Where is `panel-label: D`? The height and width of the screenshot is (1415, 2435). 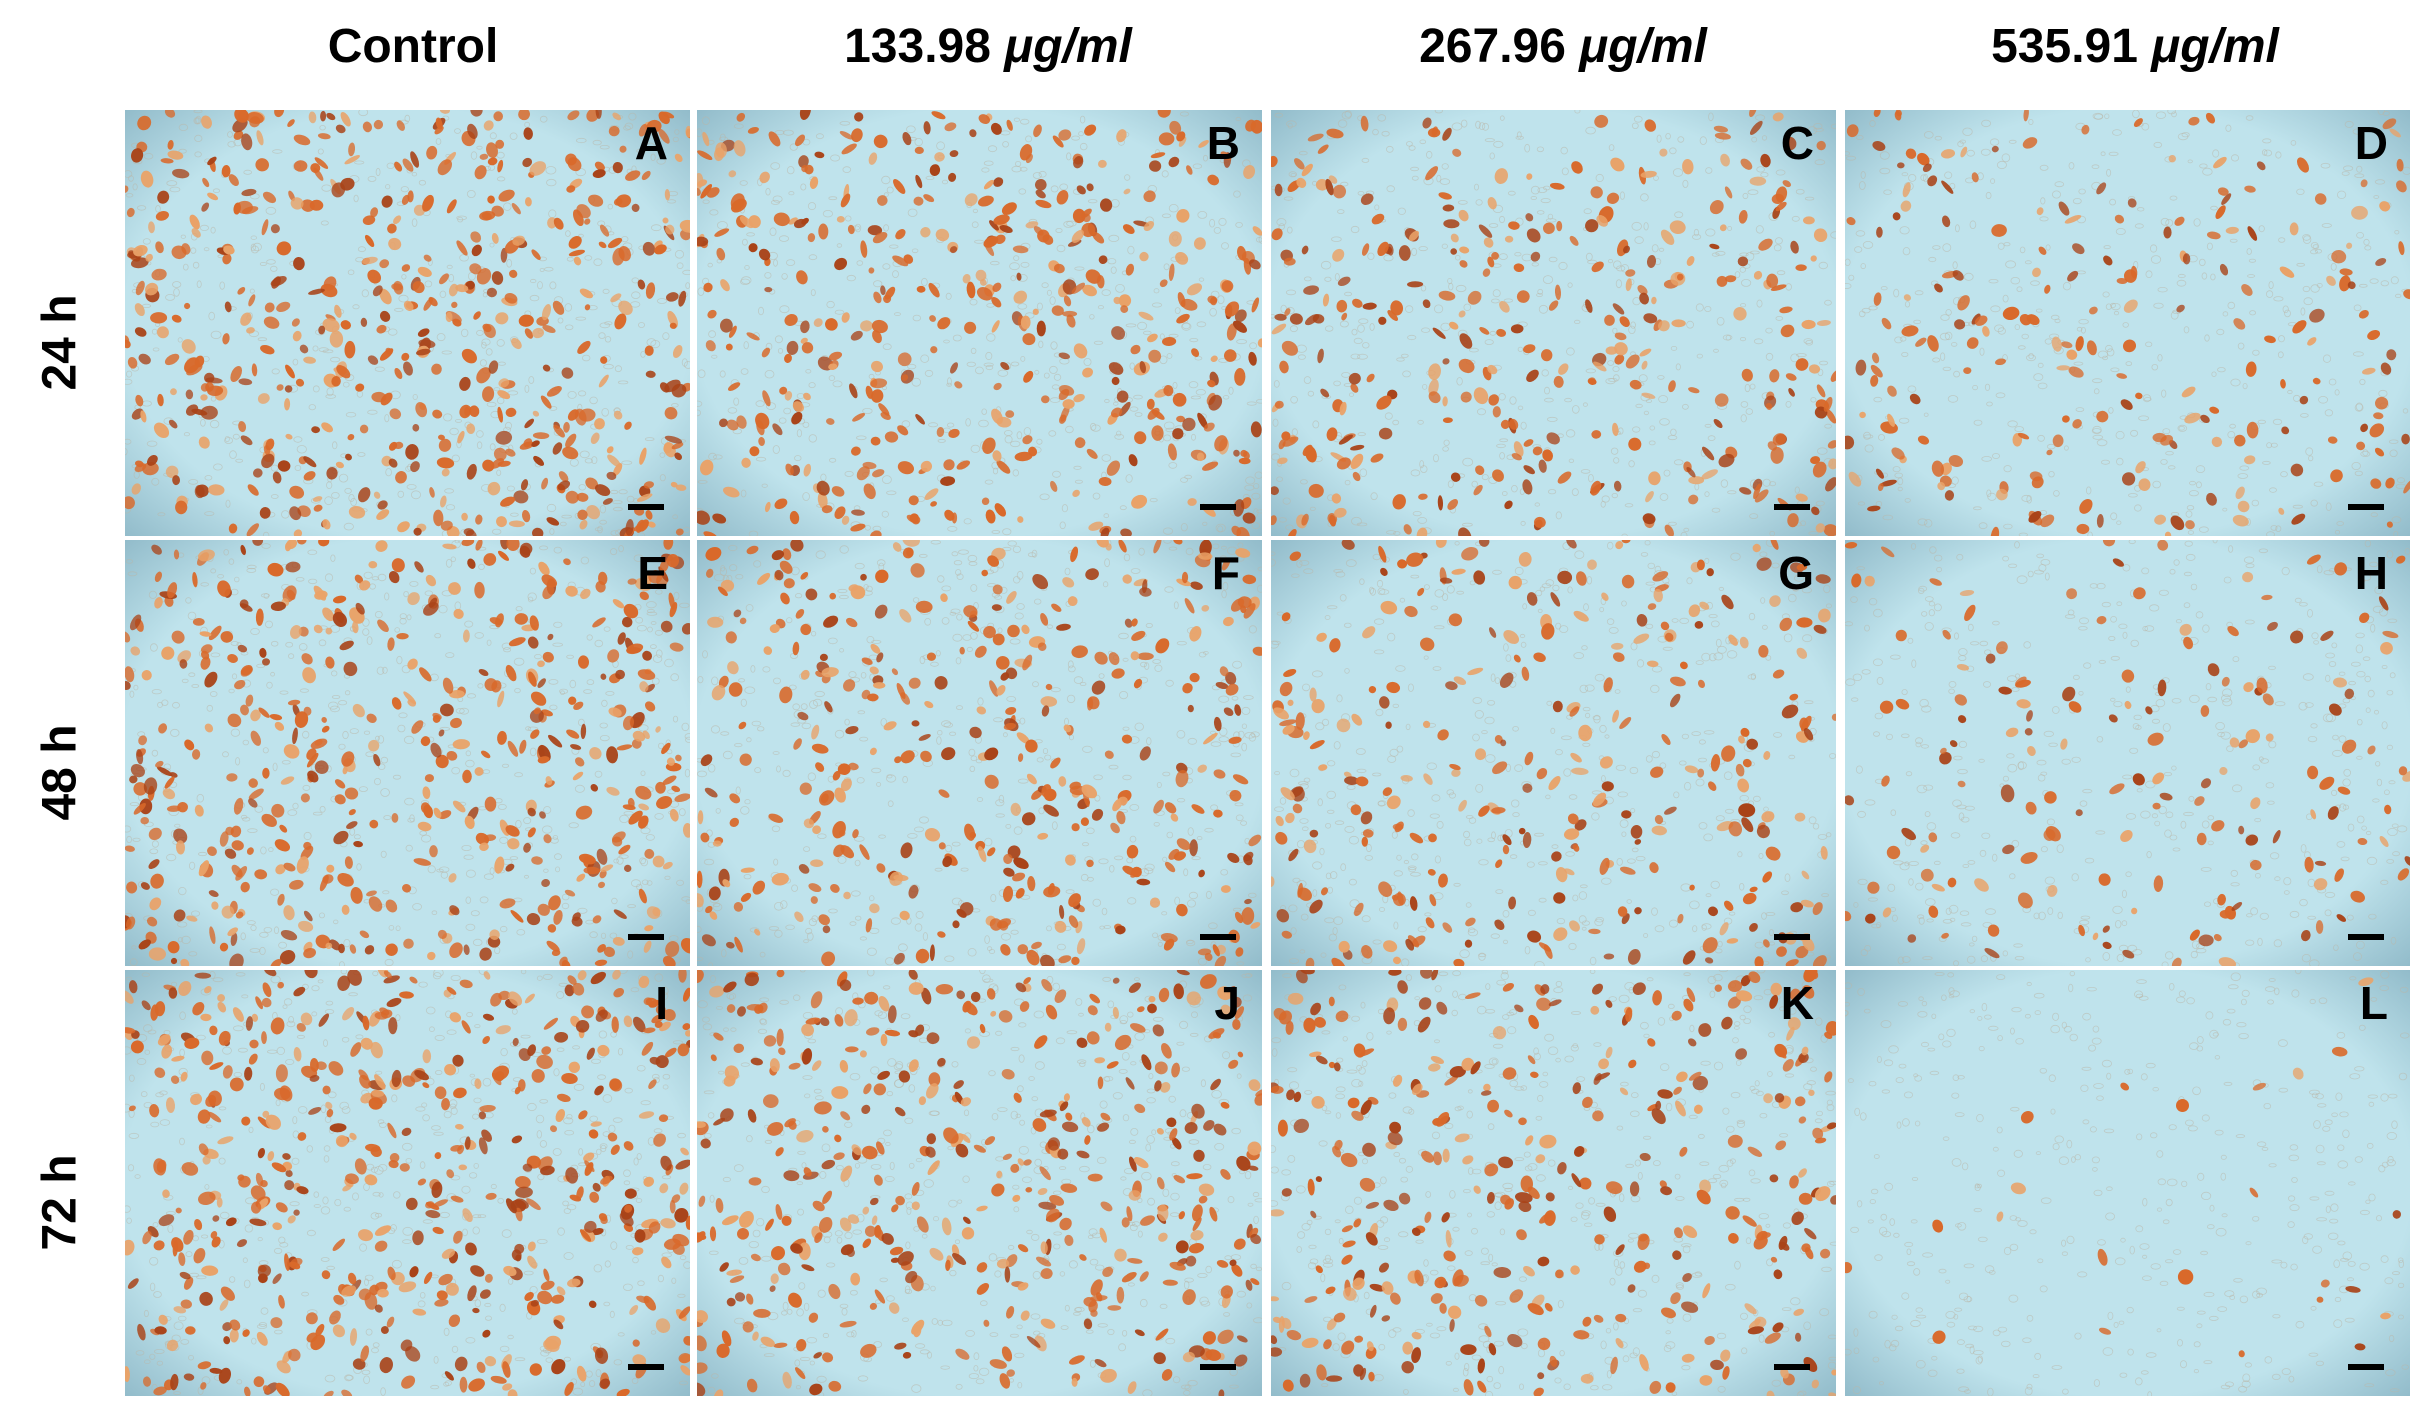 panel-label: D is located at coordinates (2371, 143).